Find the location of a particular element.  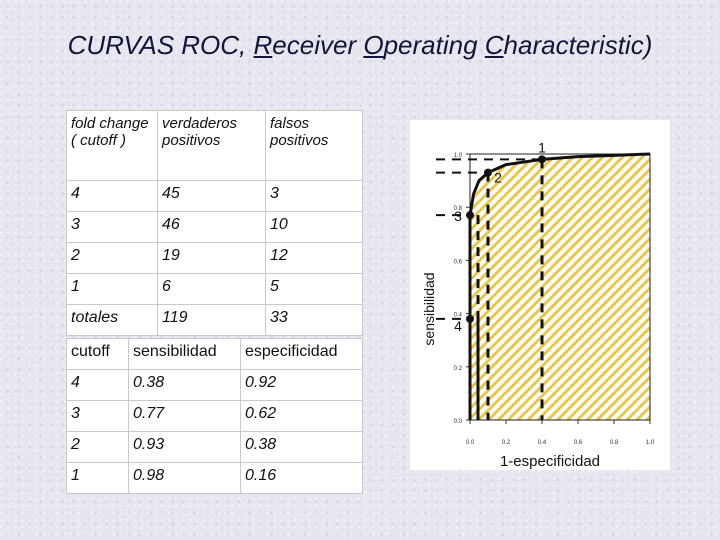

y-tick-label: 0.2 is located at coordinates (458, 369).